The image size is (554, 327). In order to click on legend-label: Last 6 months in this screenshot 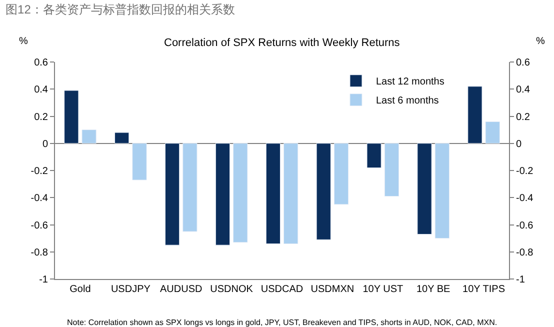, I will do `click(407, 101)`.